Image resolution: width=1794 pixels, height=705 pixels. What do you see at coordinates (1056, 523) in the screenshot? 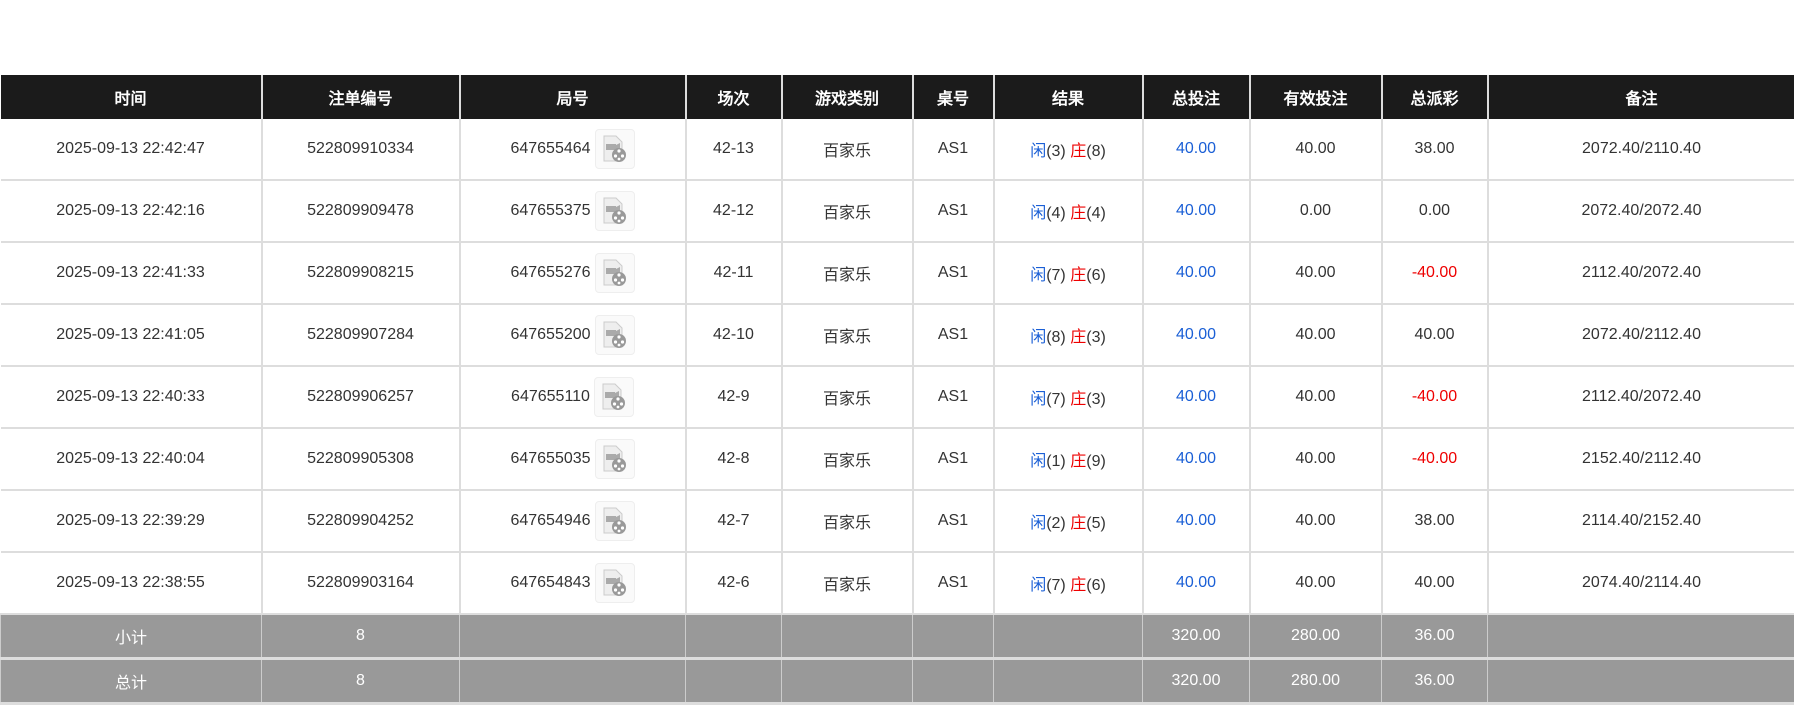
I see `player-score: (2)` at bounding box center [1056, 523].